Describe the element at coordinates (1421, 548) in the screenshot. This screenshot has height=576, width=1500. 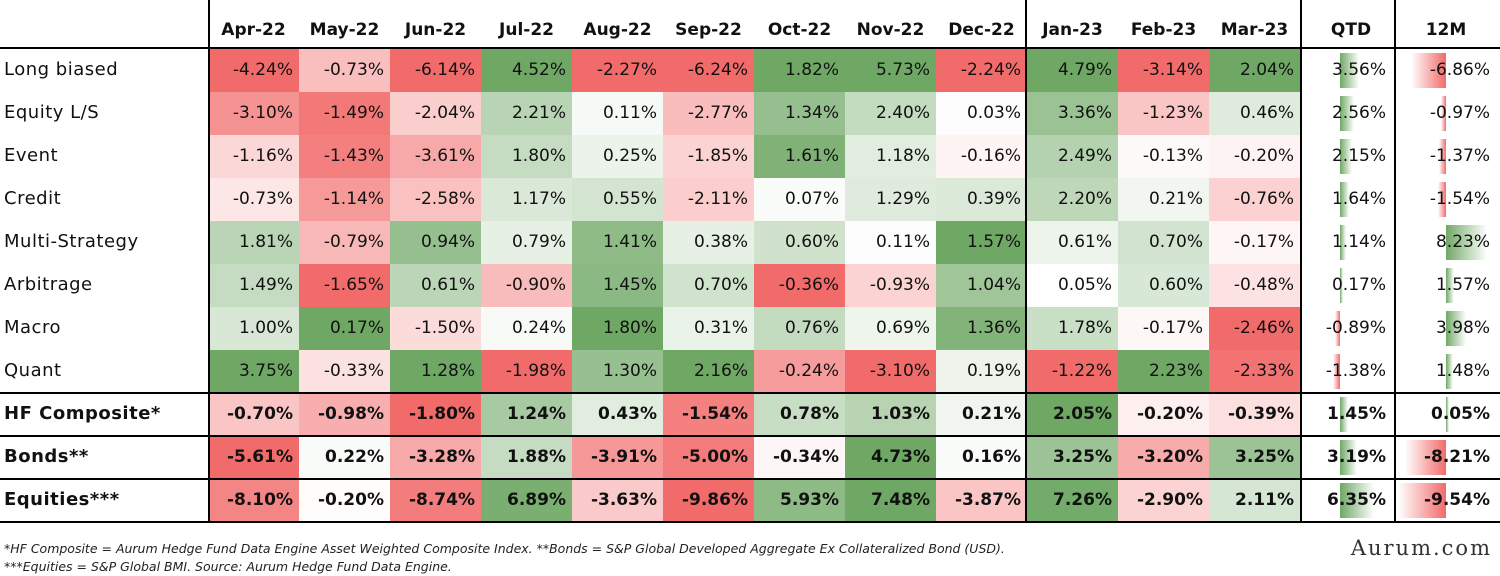
I see `brand-logo: Aurum.com` at that location.